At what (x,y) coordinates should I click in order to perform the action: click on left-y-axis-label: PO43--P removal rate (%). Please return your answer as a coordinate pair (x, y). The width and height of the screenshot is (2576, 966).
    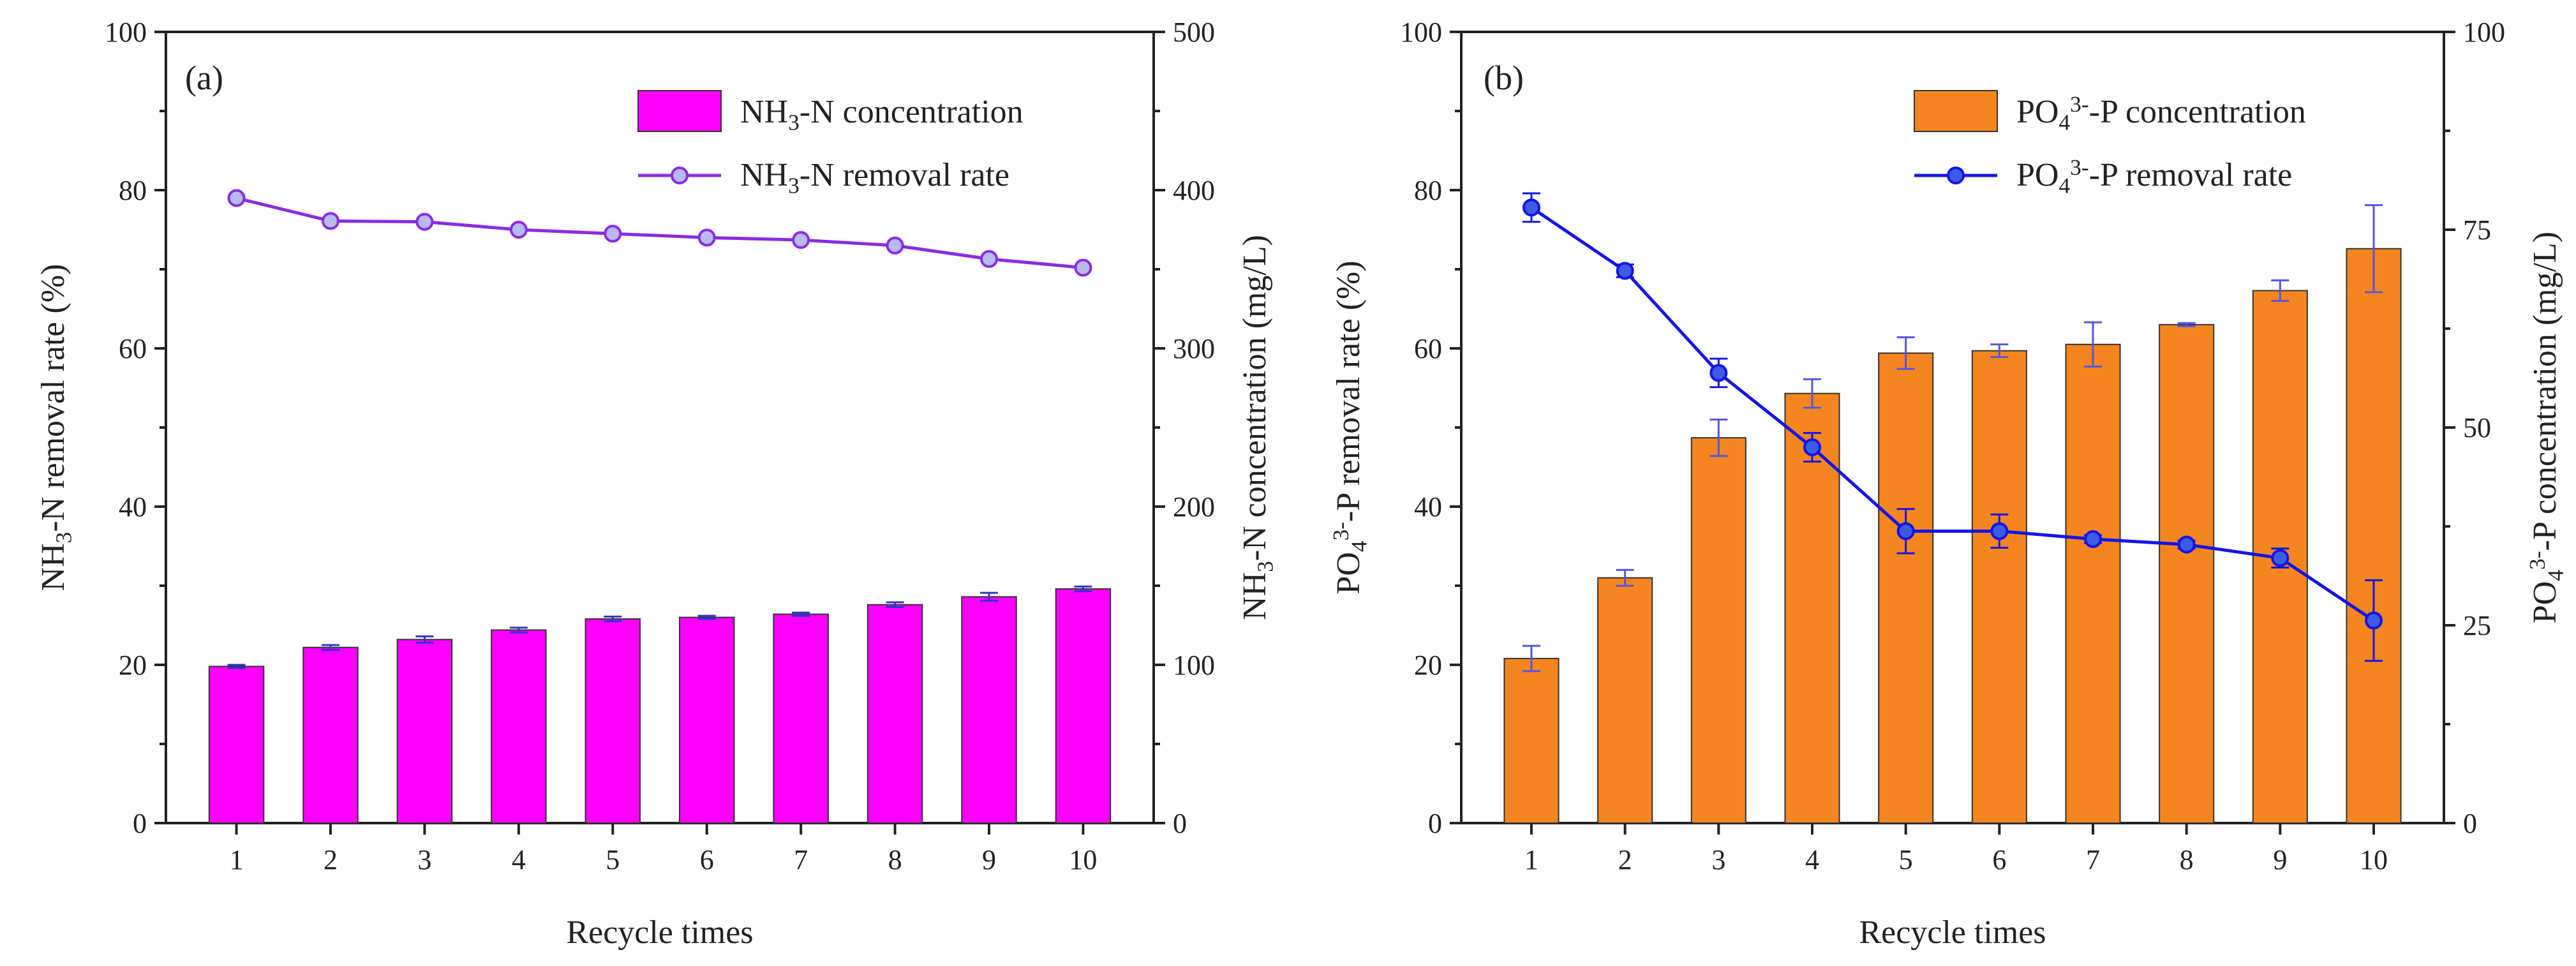
    Looking at the image, I should click on (1350, 427).